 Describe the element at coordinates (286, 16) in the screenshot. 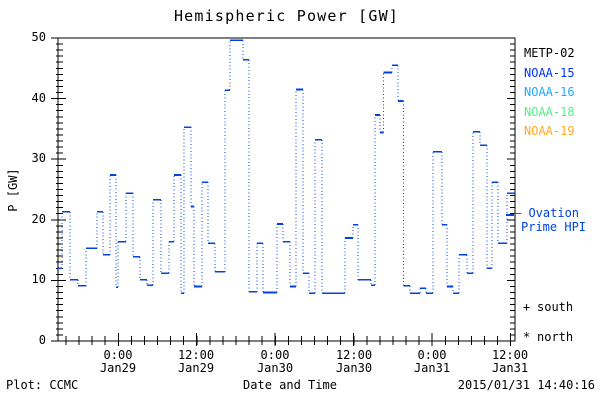

I see `chart-title: Hemispheric Power [GW]` at that location.